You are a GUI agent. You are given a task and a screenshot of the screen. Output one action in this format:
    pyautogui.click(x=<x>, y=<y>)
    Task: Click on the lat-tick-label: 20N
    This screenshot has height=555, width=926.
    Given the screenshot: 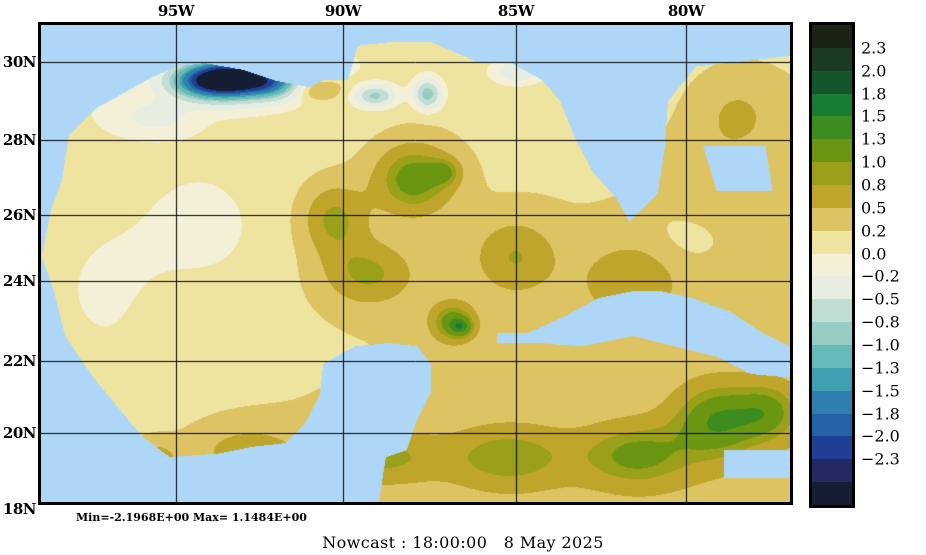 What is the action you would take?
    pyautogui.click(x=19, y=433)
    